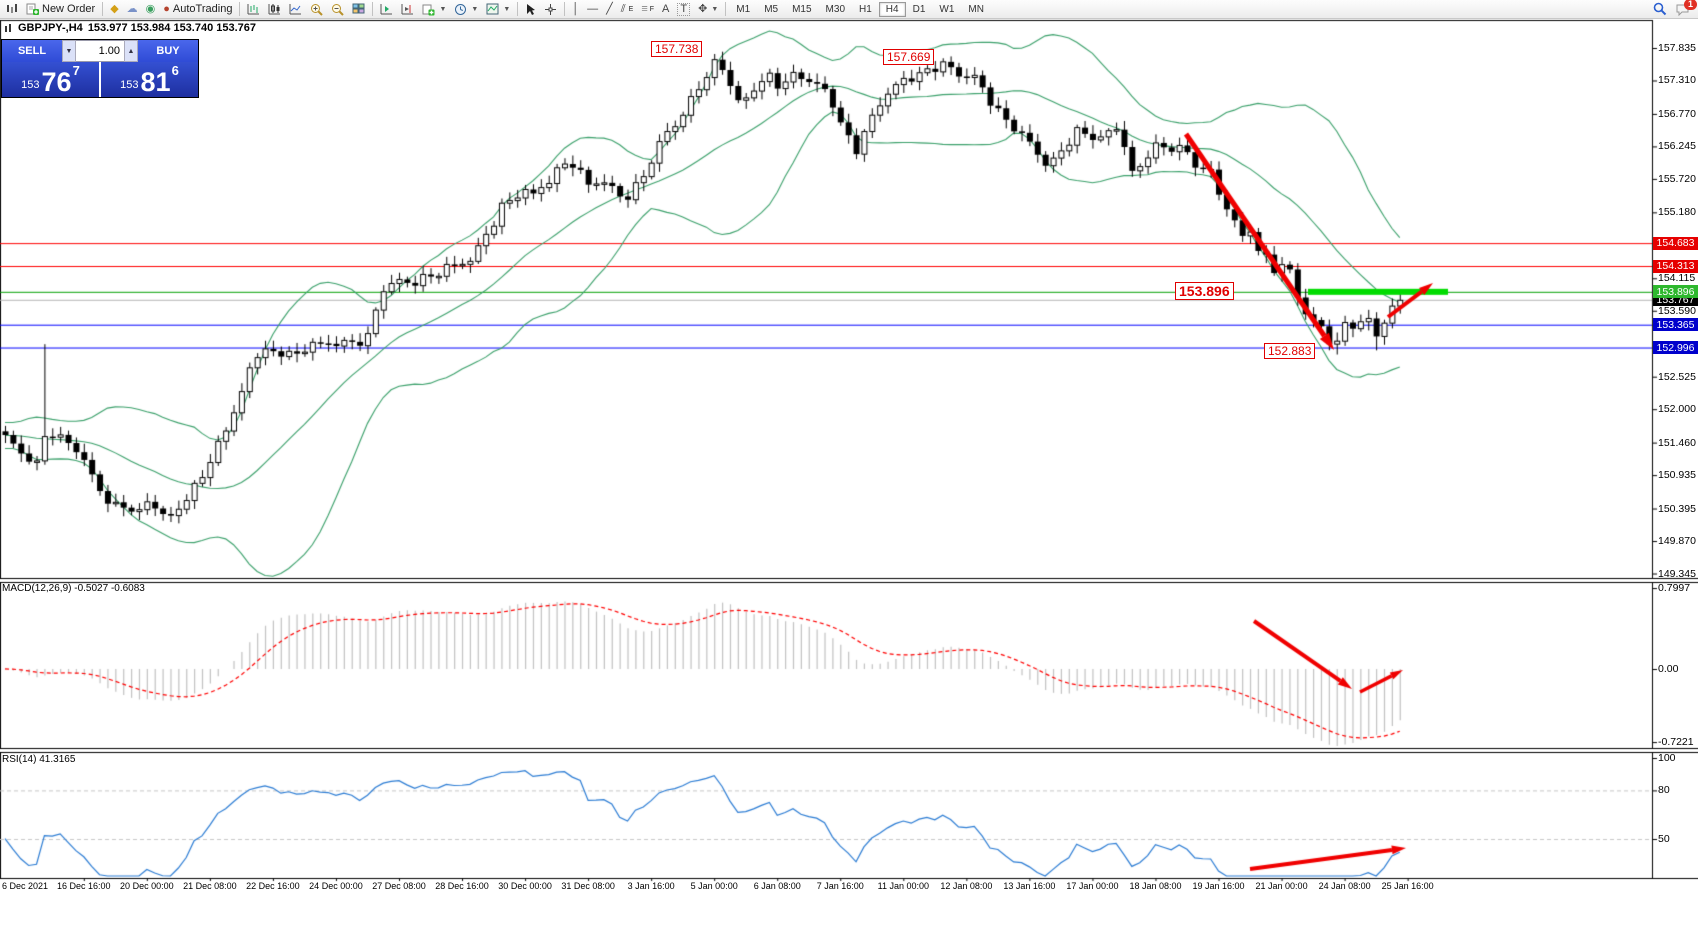  Describe the element at coordinates (150, 8) in the screenshot. I see `signal-icon: ◉` at that location.